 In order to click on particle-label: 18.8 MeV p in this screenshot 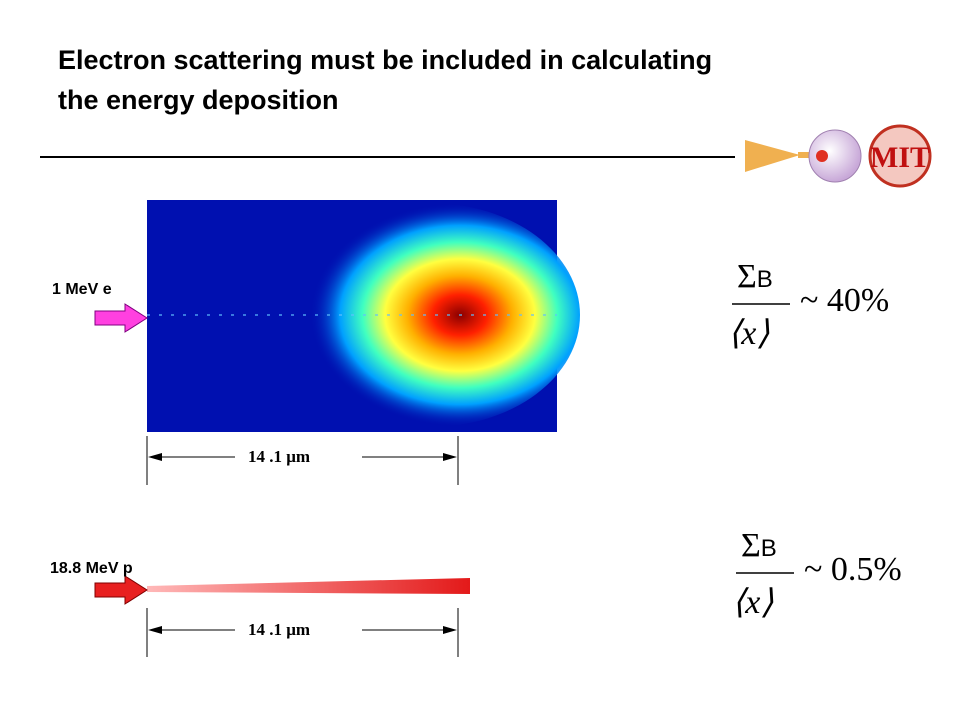, I will do `click(91, 568)`.